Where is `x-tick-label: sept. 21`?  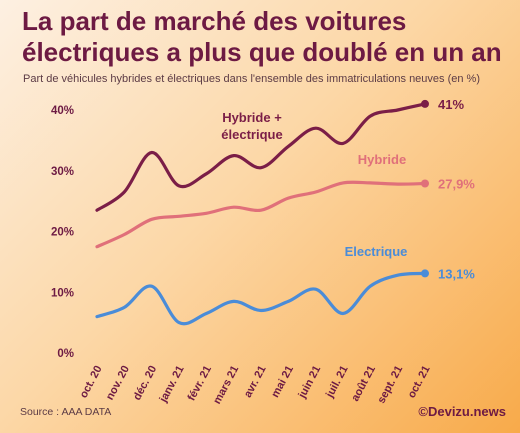
x-tick-label: sept. 21 is located at coordinates (390, 385).